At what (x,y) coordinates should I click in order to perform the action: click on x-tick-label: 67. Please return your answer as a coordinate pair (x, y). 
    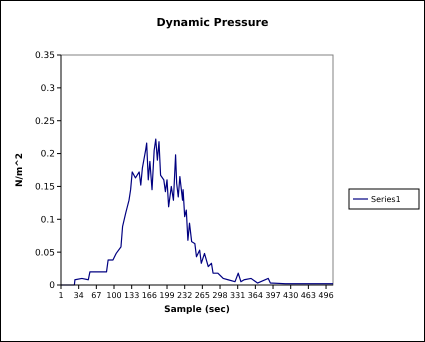
    Looking at the image, I should click on (96, 295).